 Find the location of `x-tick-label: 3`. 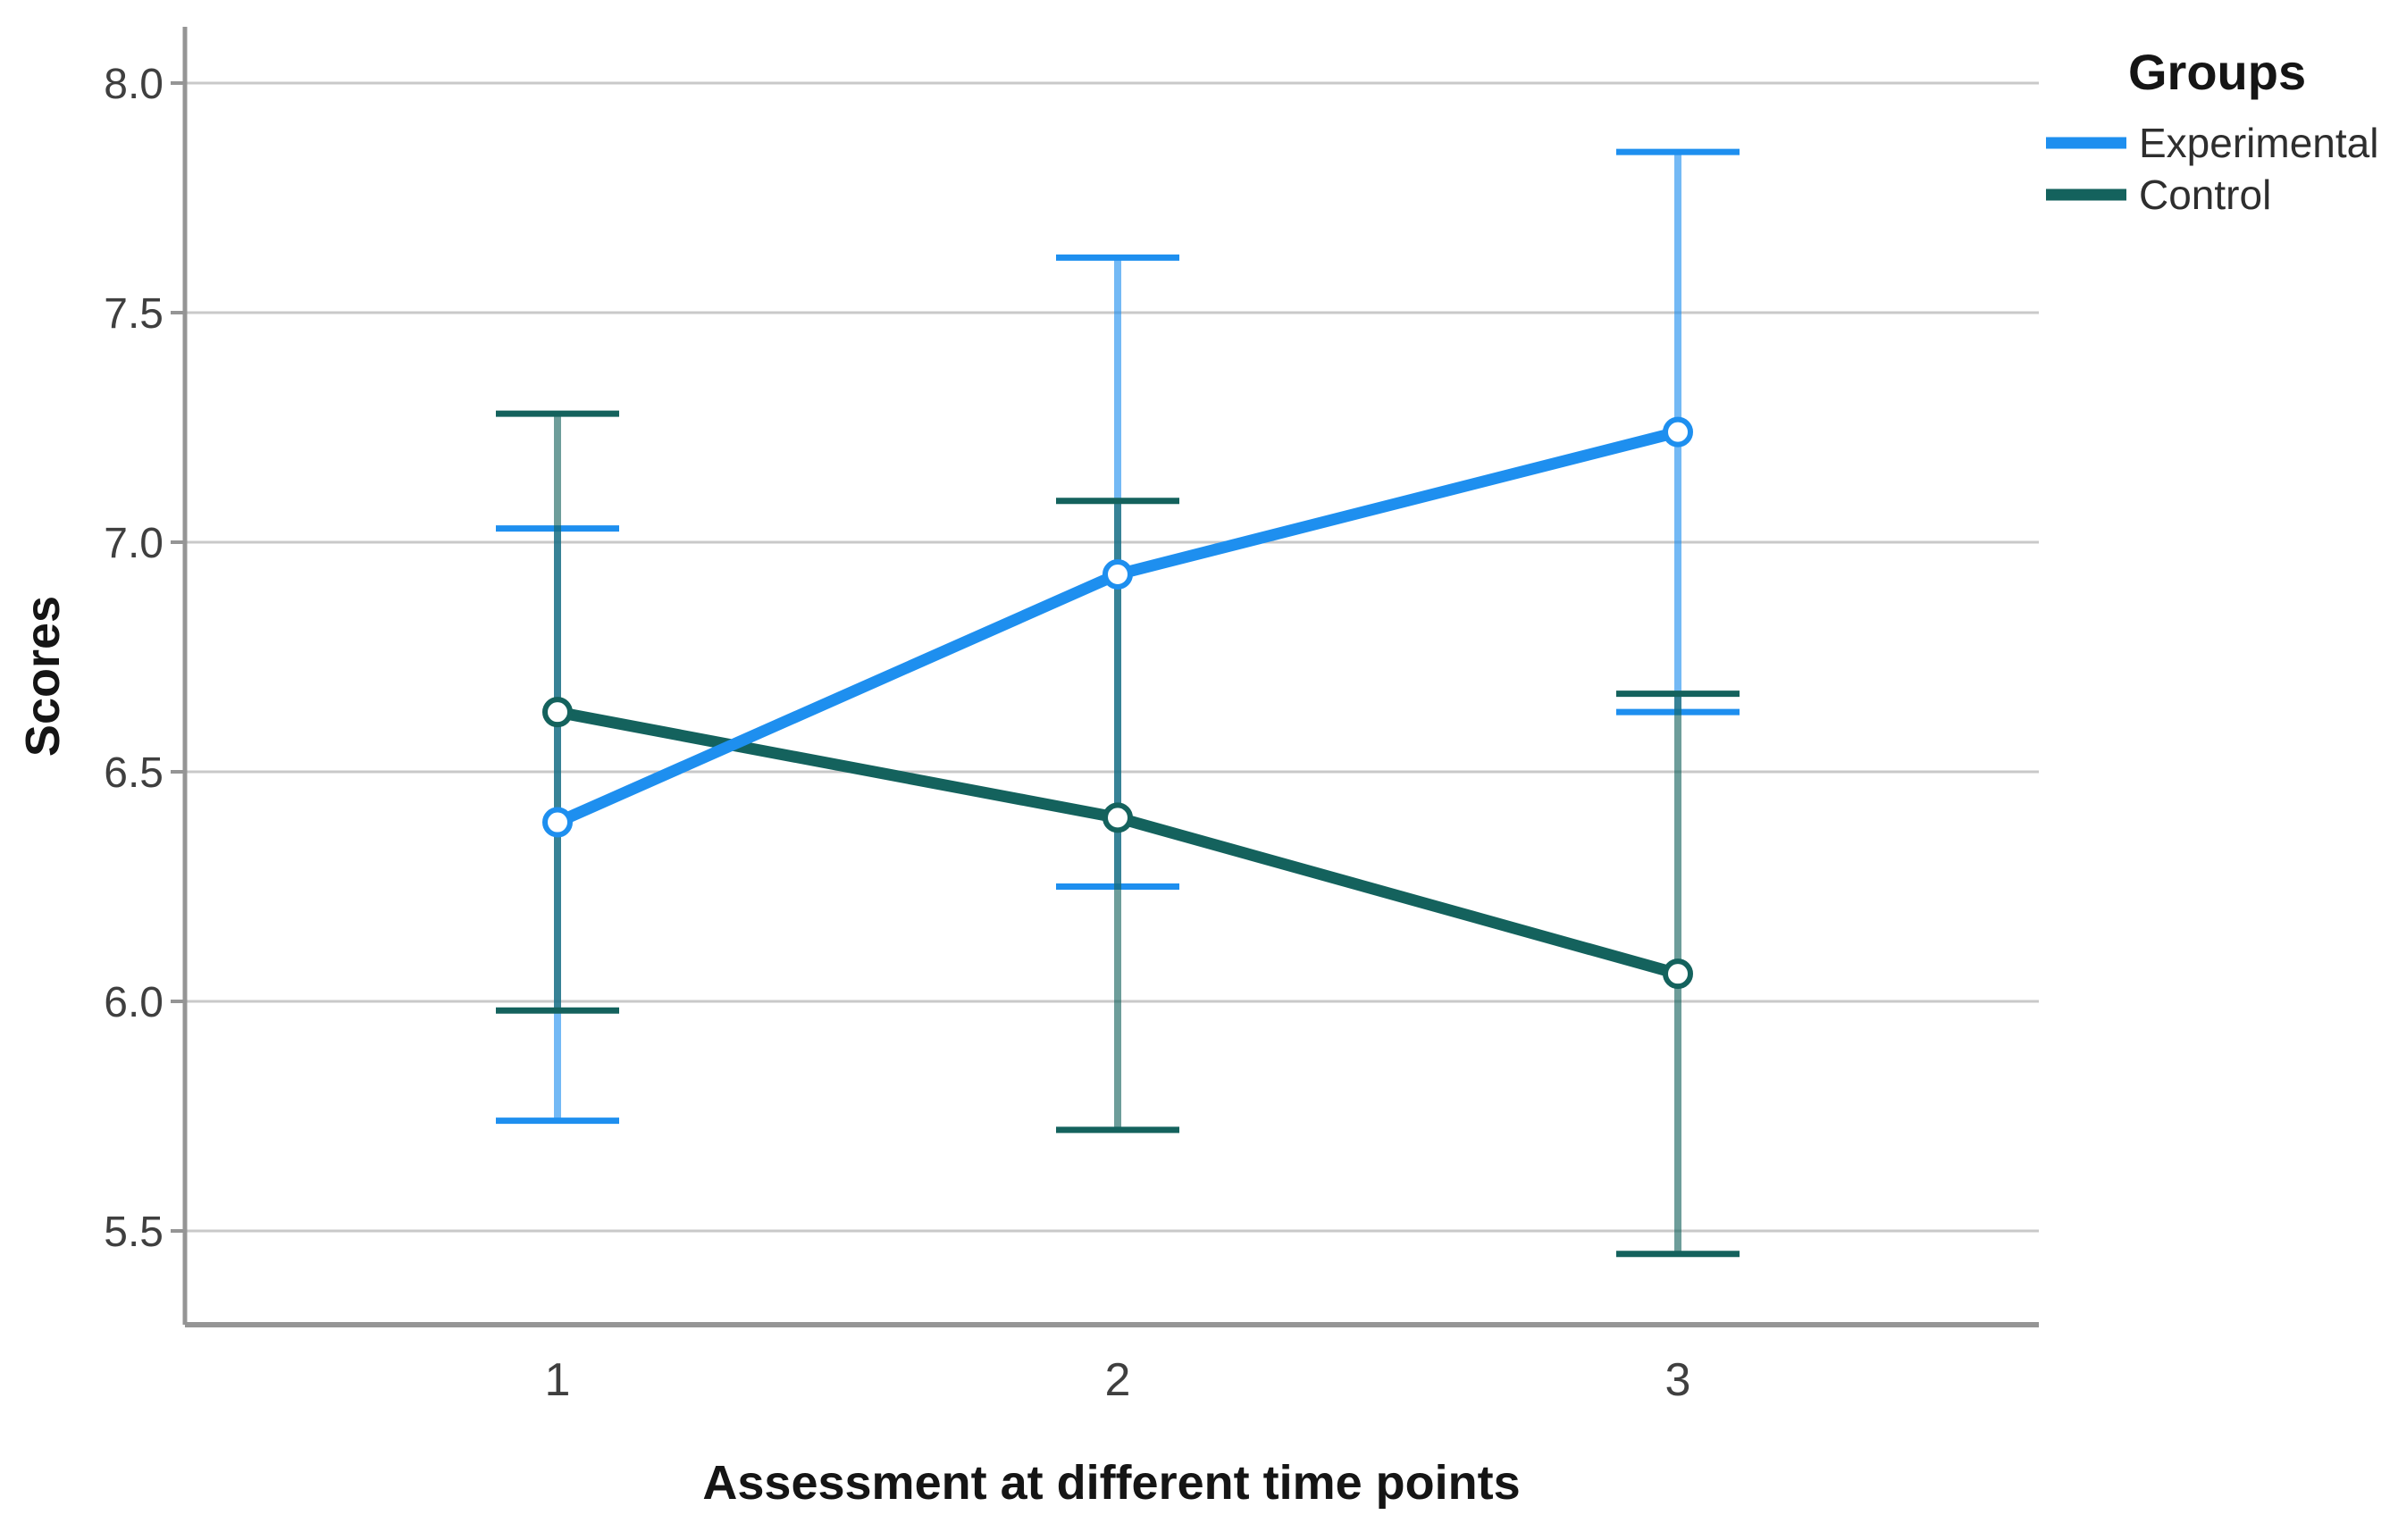

x-tick-label: 3 is located at coordinates (1678, 1380).